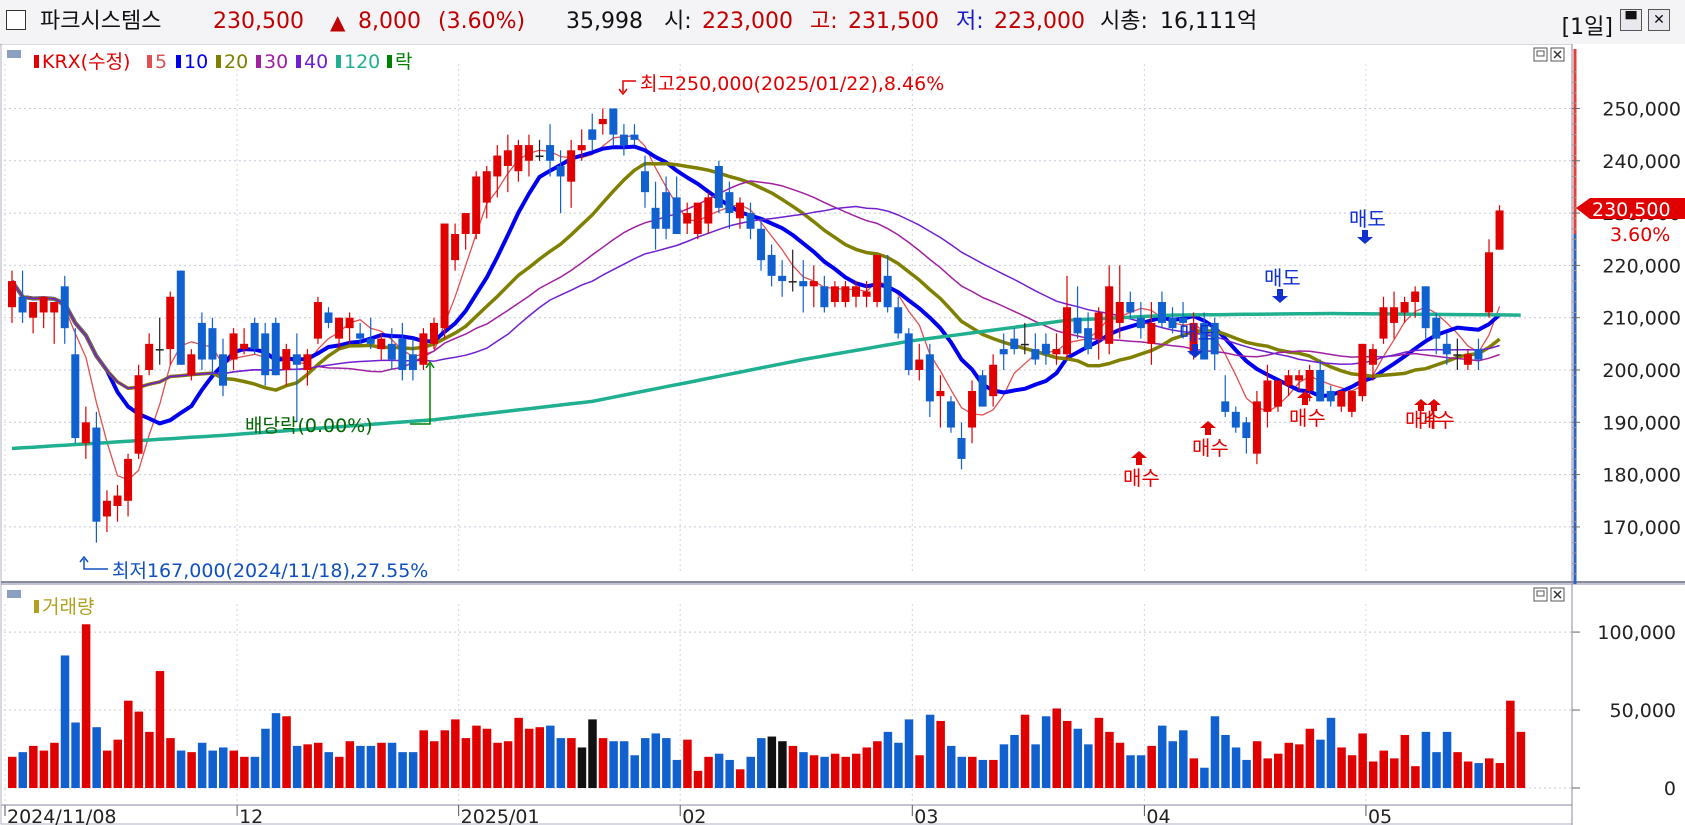  Describe the element at coordinates (86, 62) in the screenshot. I see `legend-label: KRX(수정)` at that location.